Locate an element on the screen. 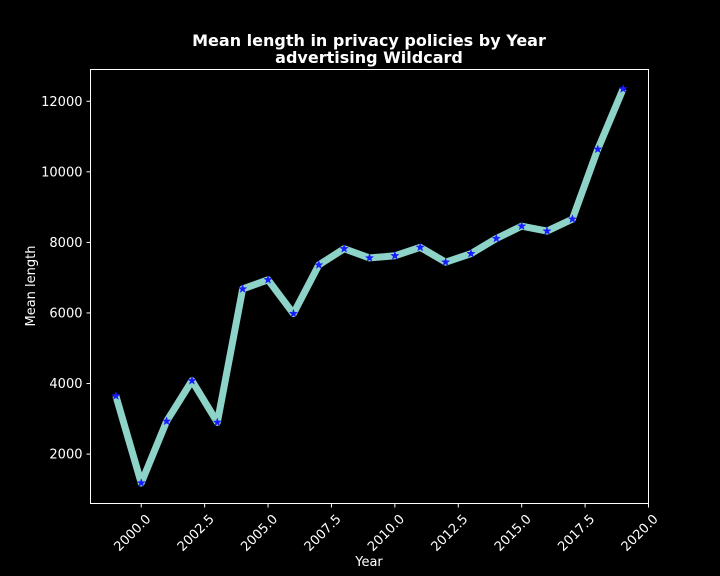  chart-title: Mean length in privacy policies by Year is located at coordinates (369, 40).